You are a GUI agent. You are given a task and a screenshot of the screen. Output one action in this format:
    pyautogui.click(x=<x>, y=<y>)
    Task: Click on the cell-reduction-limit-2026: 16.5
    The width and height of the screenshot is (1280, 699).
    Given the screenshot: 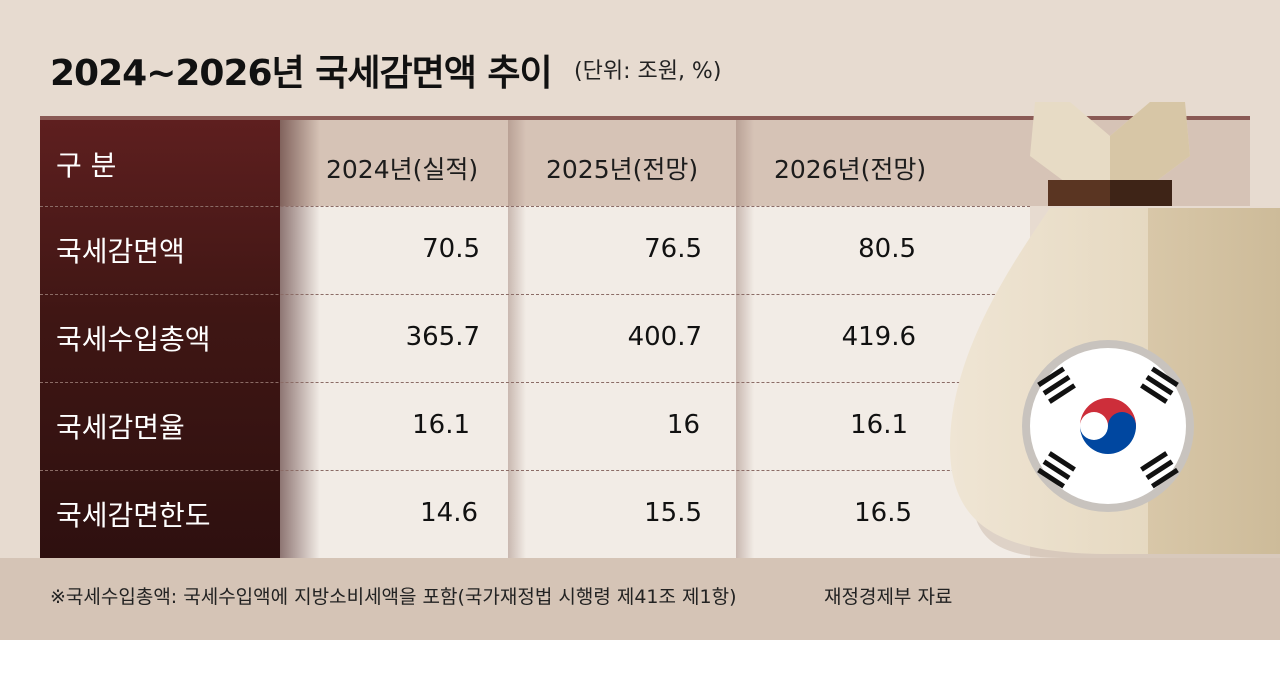 What is the action you would take?
    pyautogui.click(x=883, y=513)
    